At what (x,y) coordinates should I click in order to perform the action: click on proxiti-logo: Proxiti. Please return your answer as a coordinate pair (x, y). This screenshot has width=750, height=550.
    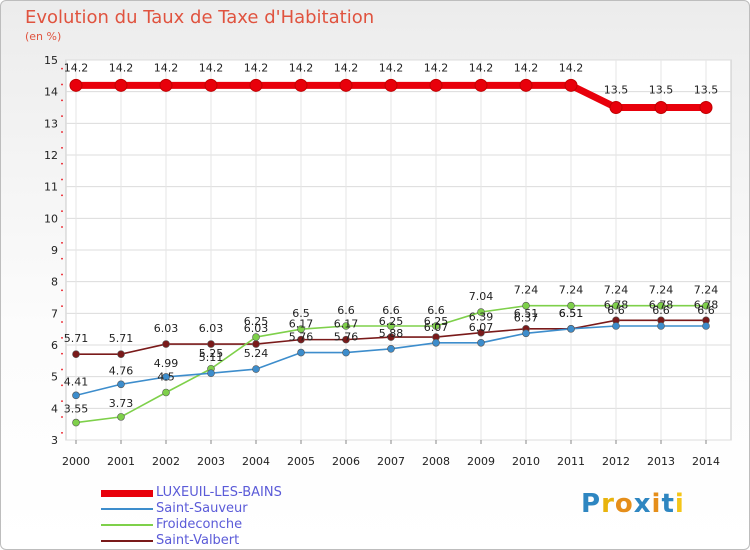
    Looking at the image, I should click on (633, 504).